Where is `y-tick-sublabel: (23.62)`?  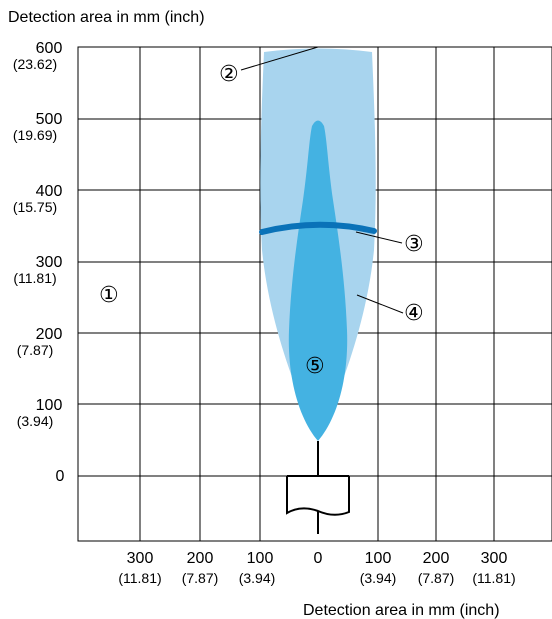
y-tick-sublabel: (23.62) is located at coordinates (35, 64).